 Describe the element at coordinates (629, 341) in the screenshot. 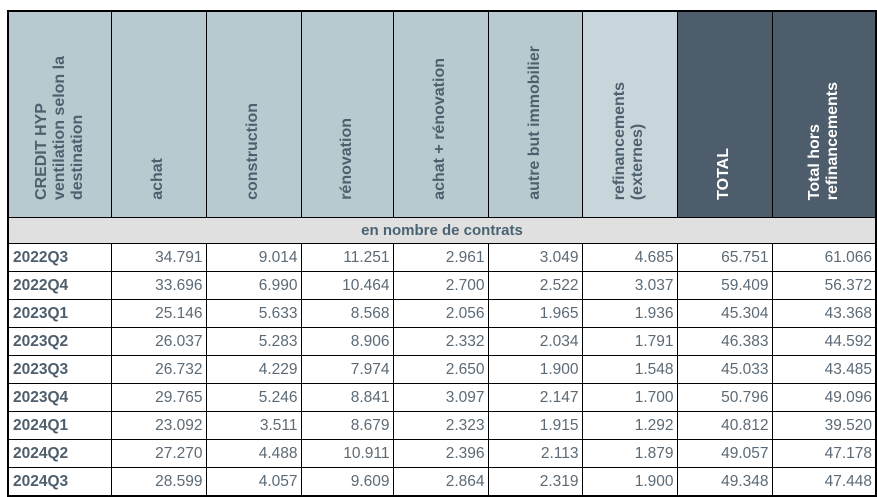

I see `value-cell: 1.791` at that location.